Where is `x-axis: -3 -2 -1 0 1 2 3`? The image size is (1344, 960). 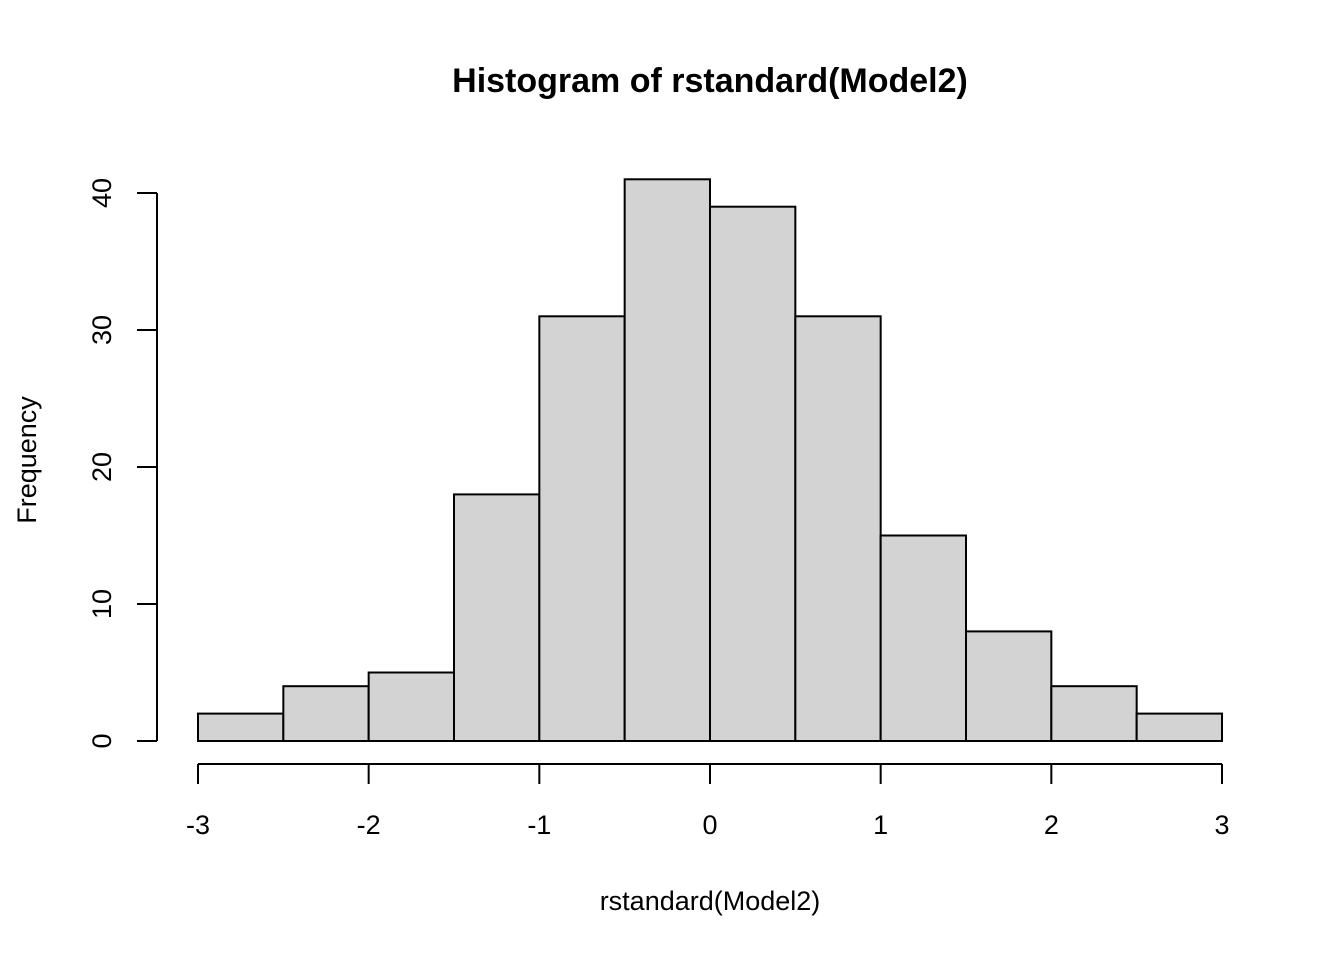
x-axis: -3 -2 -1 0 1 2 3 is located at coordinates (708, 801).